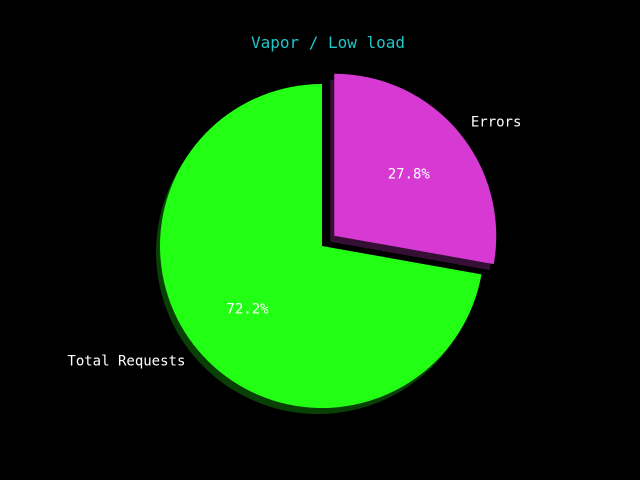  Describe the element at coordinates (126, 361) in the screenshot. I see `slice-label-total-requests: Total Requests` at that location.